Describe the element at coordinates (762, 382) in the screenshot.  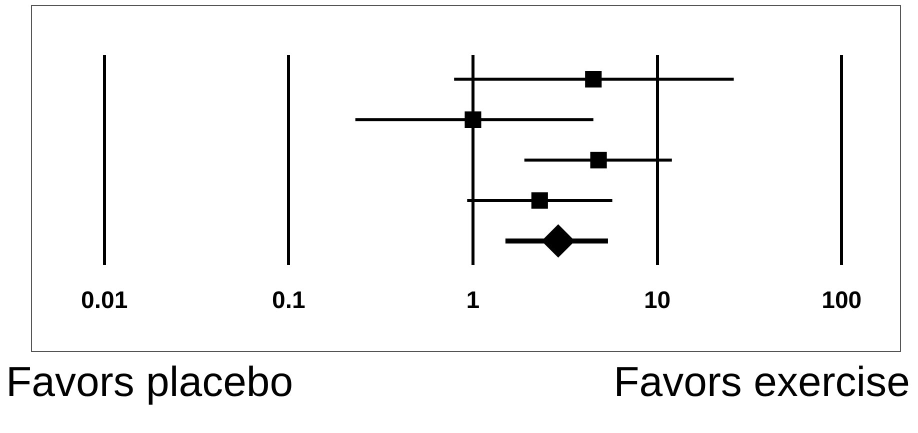
I see `text: Favors exercise` at that location.